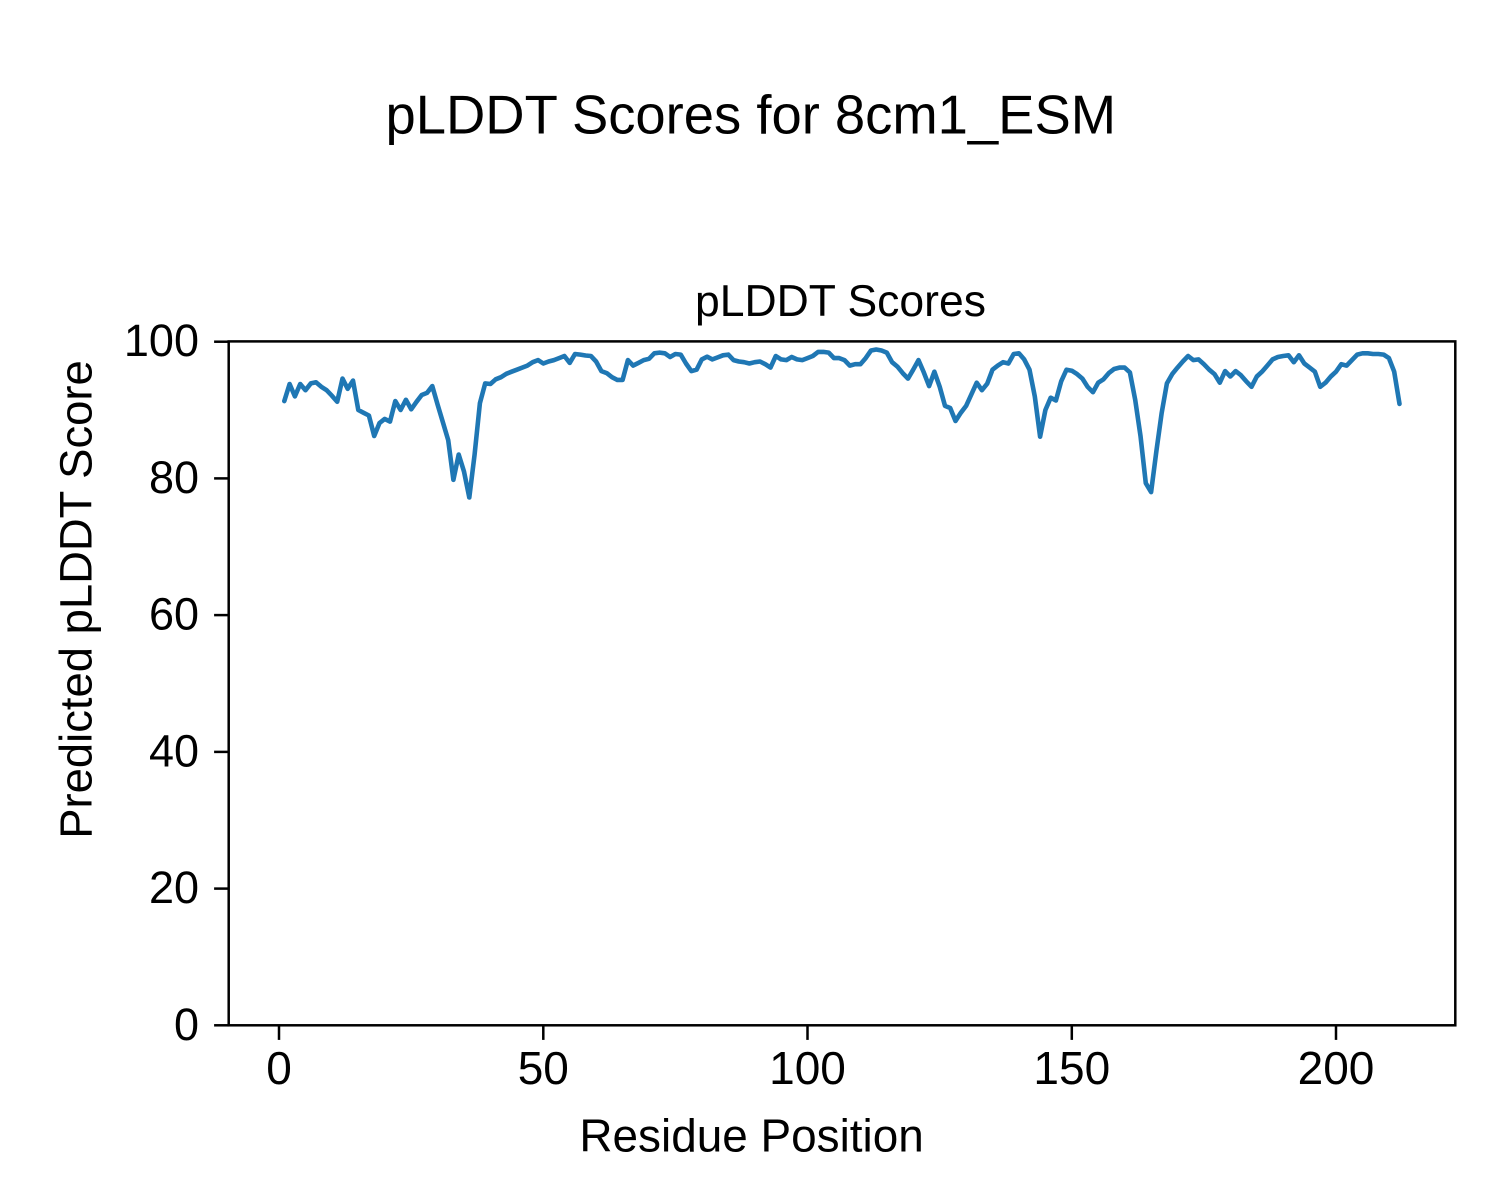 Image resolution: width=1500 pixels, height=1200 pixels. Describe the element at coordinates (1071, 1068) in the screenshot. I see `svg-text: 150` at that location.